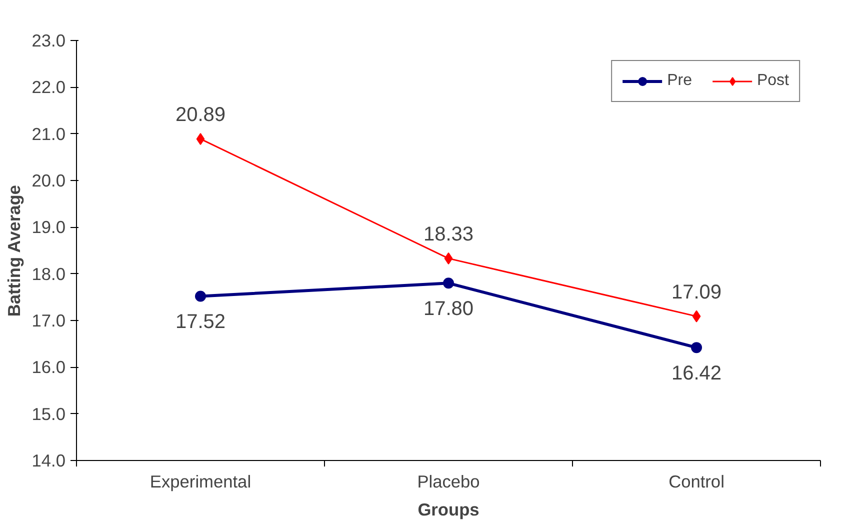 This screenshot has height=526, width=864. I want to click on data-label: 17.09, so click(696, 292).